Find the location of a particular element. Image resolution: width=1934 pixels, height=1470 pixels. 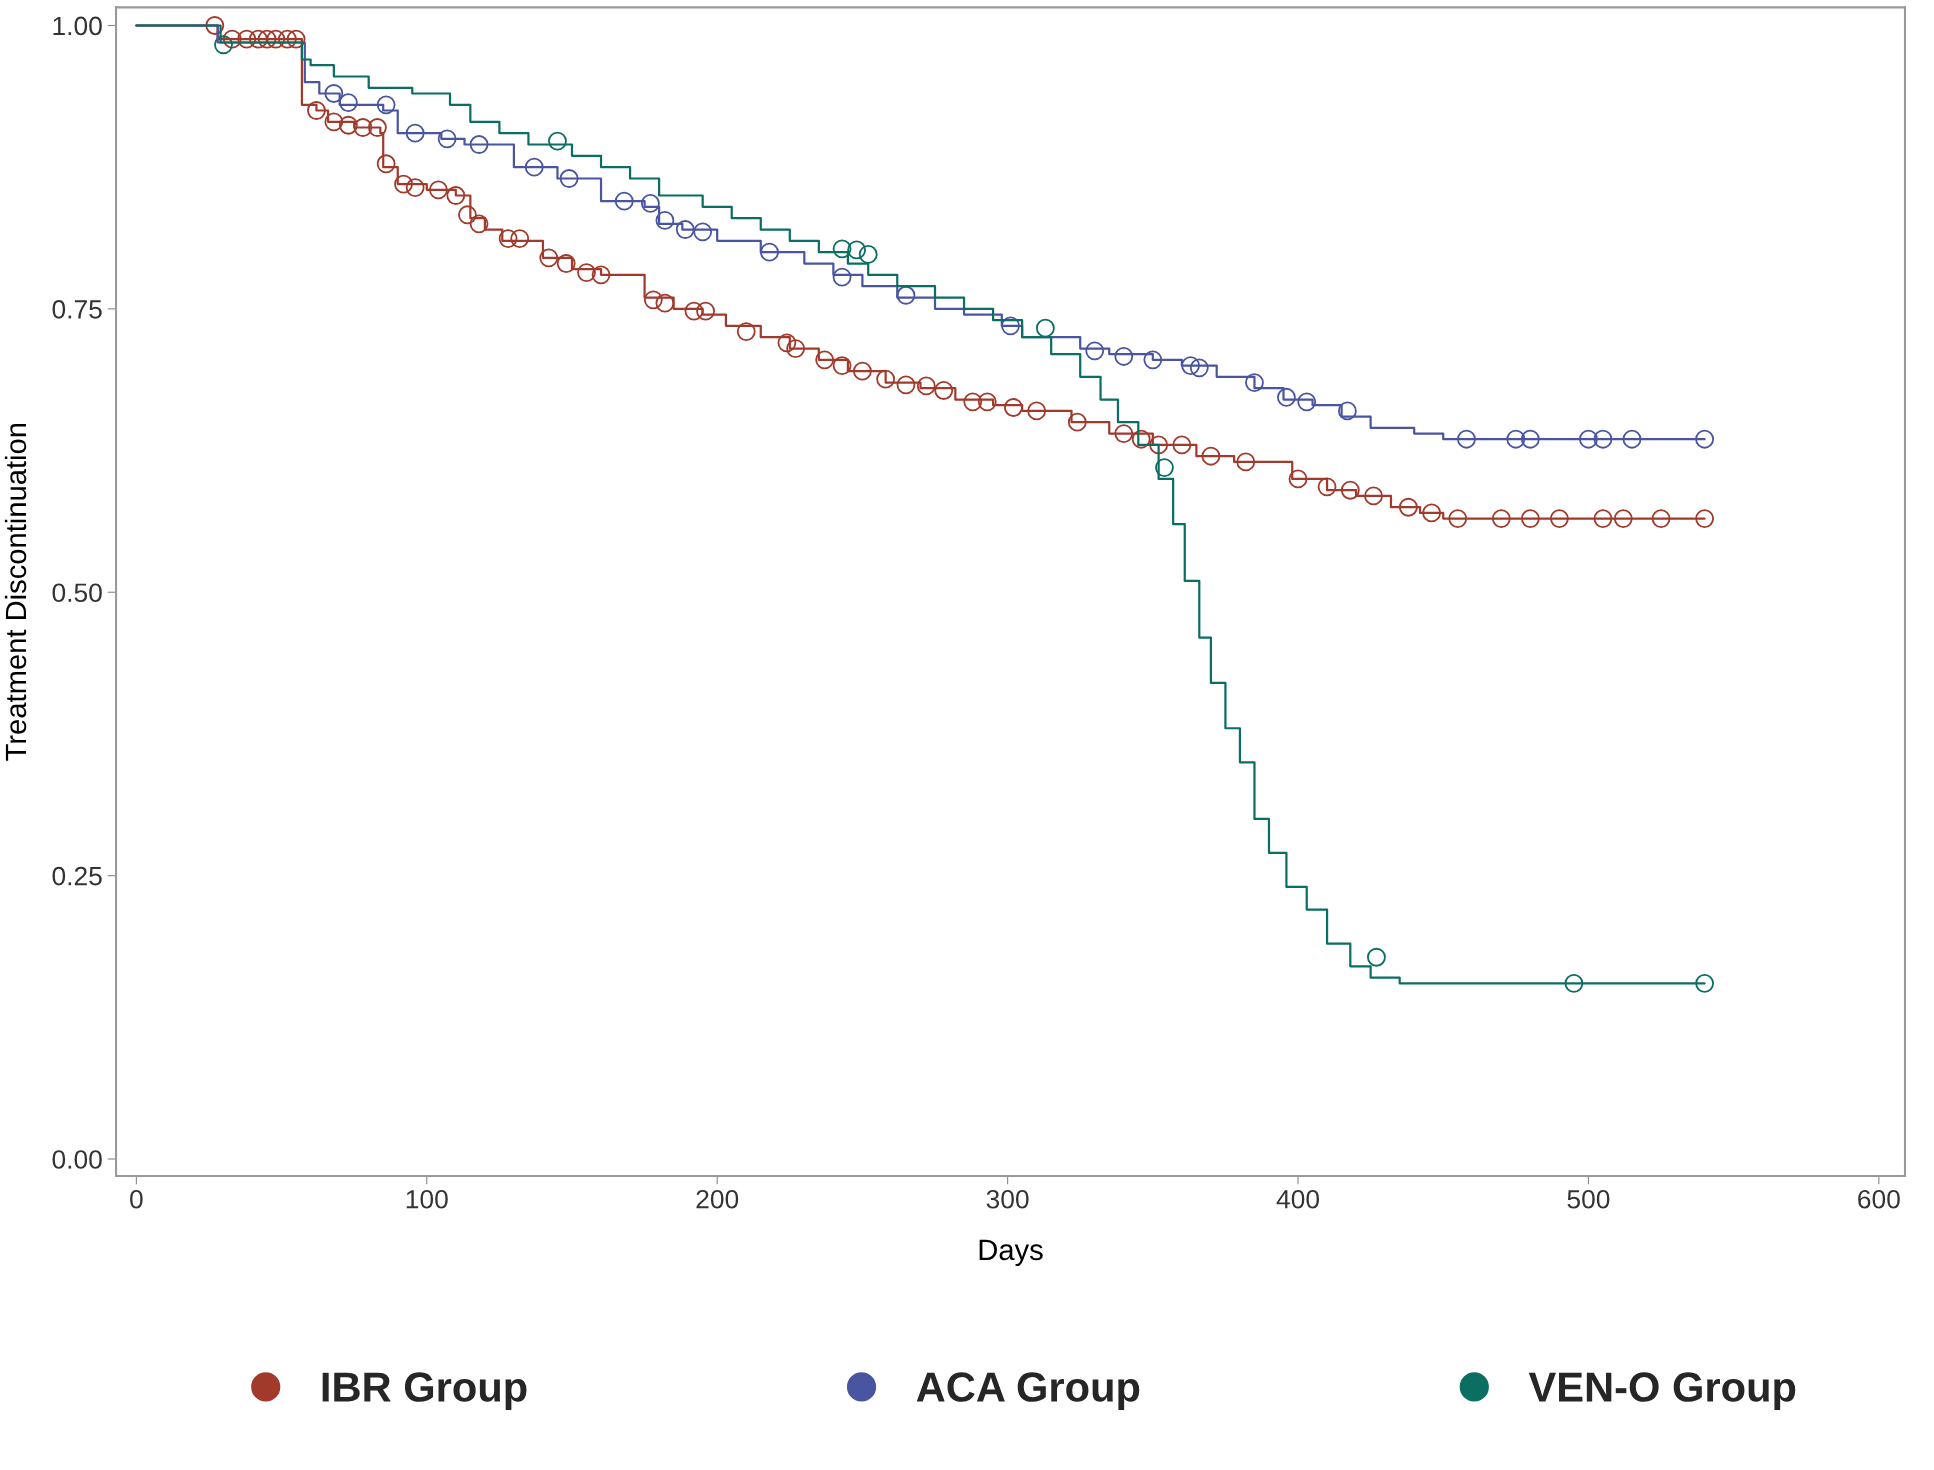

x-tick-label: 200 is located at coordinates (717, 1199).